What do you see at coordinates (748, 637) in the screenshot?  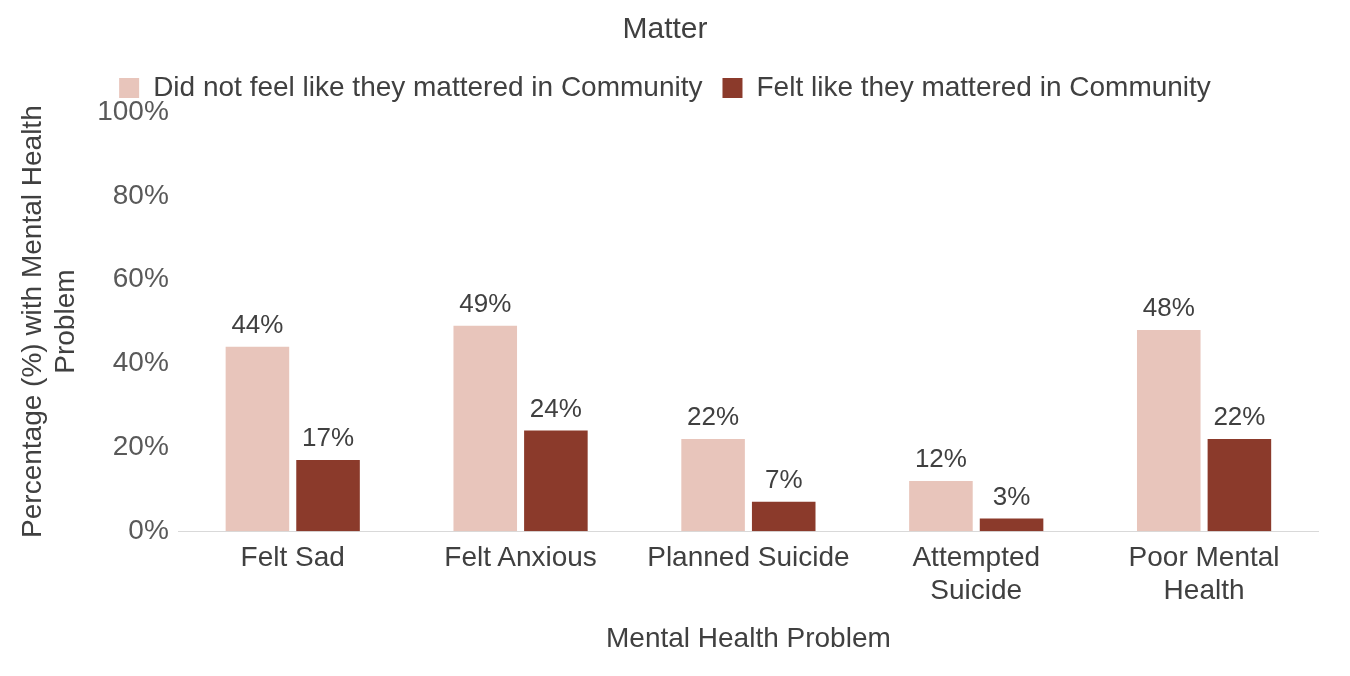 I see `x-axis-title: Mental Health Problem` at bounding box center [748, 637].